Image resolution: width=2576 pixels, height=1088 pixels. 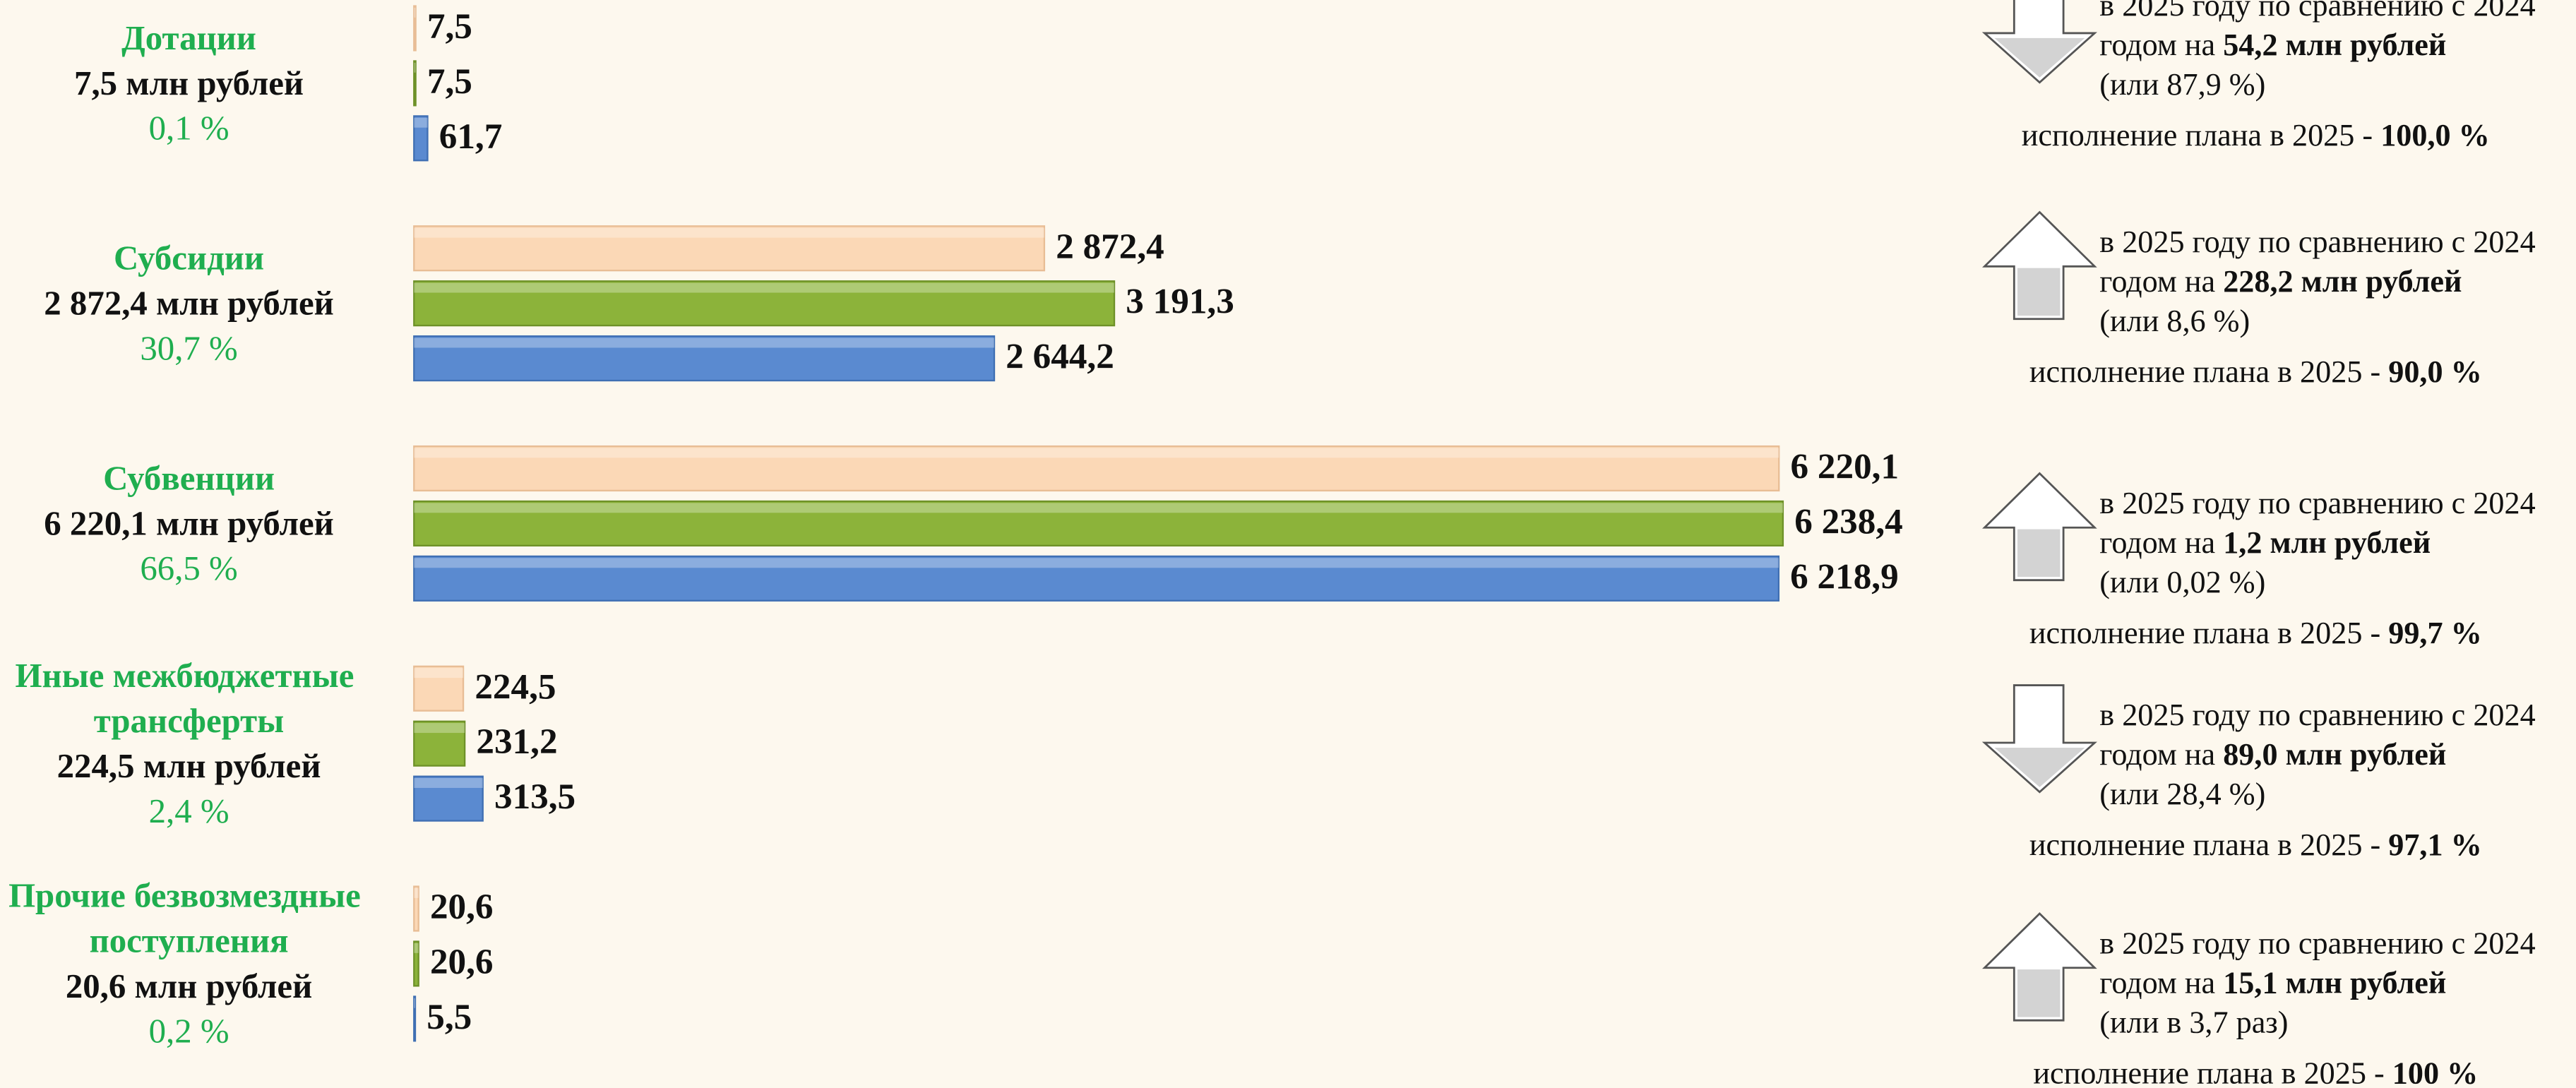 What do you see at coordinates (189, 522) in the screenshot?
I see `category-amount: 6 220,1 млн рублей` at bounding box center [189, 522].